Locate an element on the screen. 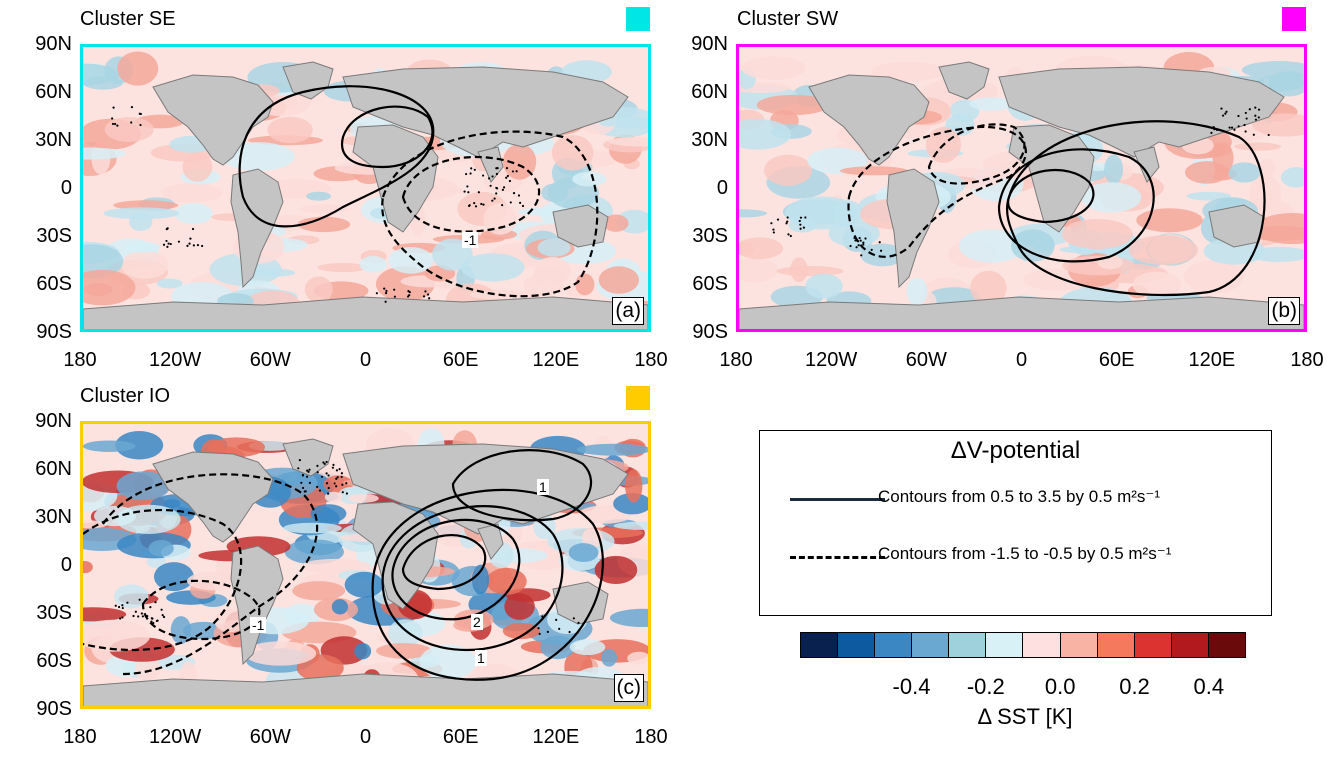 Image resolution: width=1341 pixels, height=758 pixels. panel-b-lat-label: 90S is located at coordinates (710, 332).